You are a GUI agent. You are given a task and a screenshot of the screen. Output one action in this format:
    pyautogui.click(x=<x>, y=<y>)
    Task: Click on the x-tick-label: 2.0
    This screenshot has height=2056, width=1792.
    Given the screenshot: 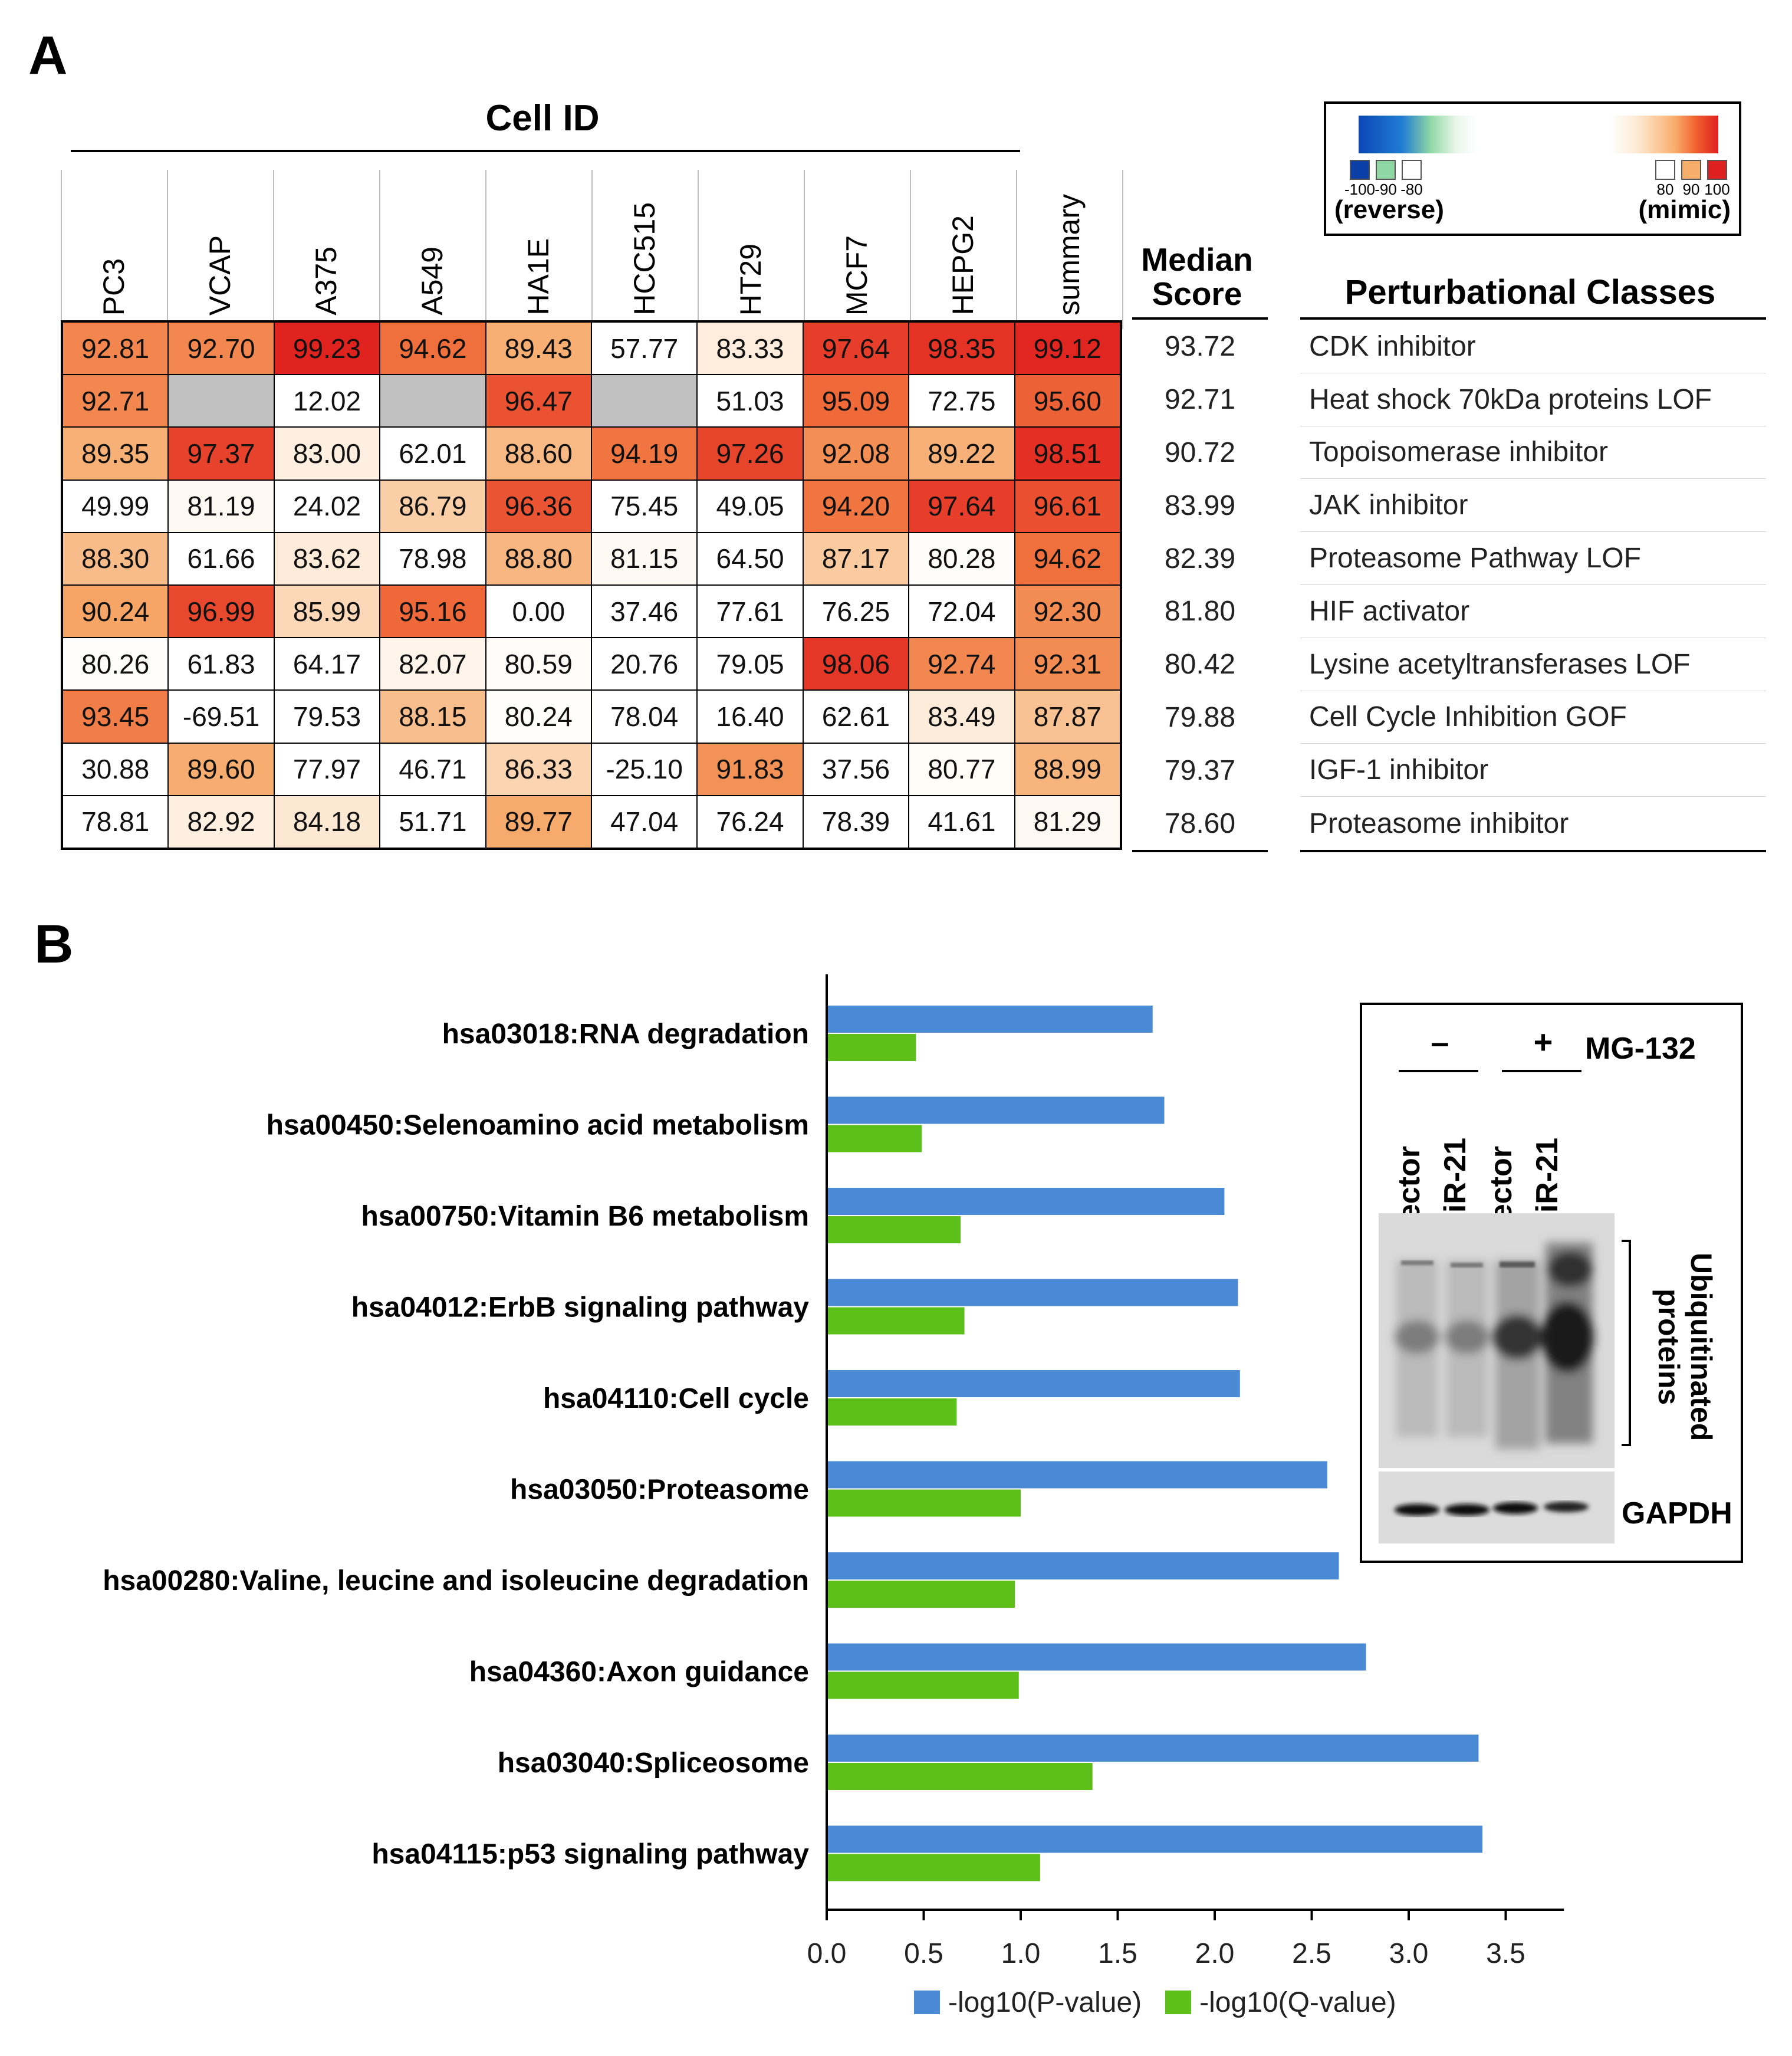 What is the action you would take?
    pyautogui.click(x=1215, y=1954)
    